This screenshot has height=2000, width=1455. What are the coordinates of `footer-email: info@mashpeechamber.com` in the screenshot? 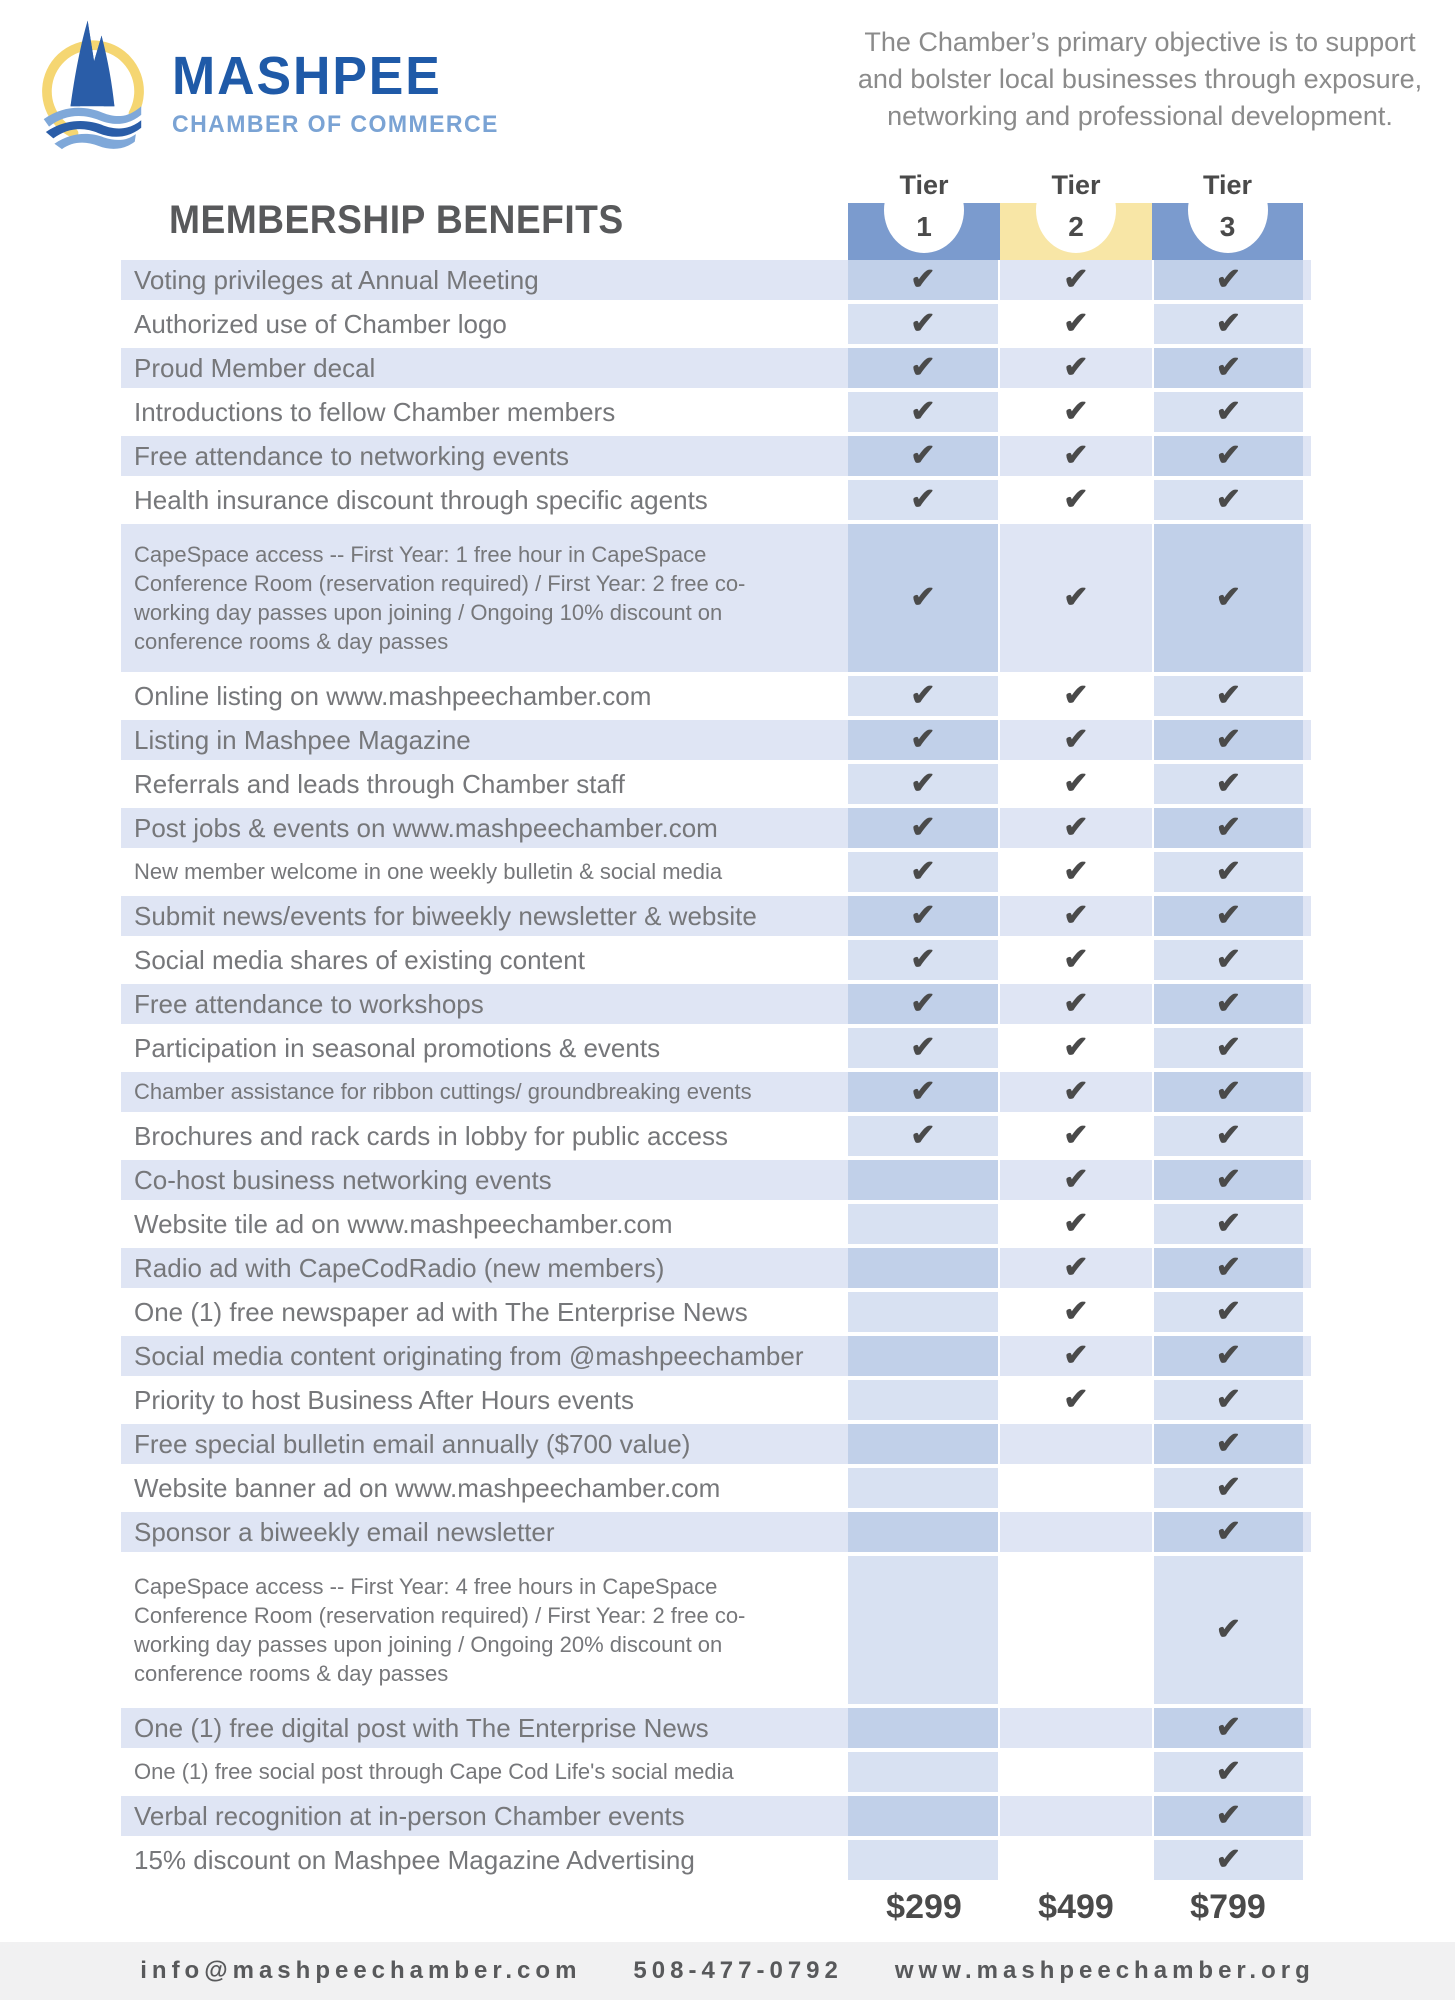 It's located at (361, 1970).